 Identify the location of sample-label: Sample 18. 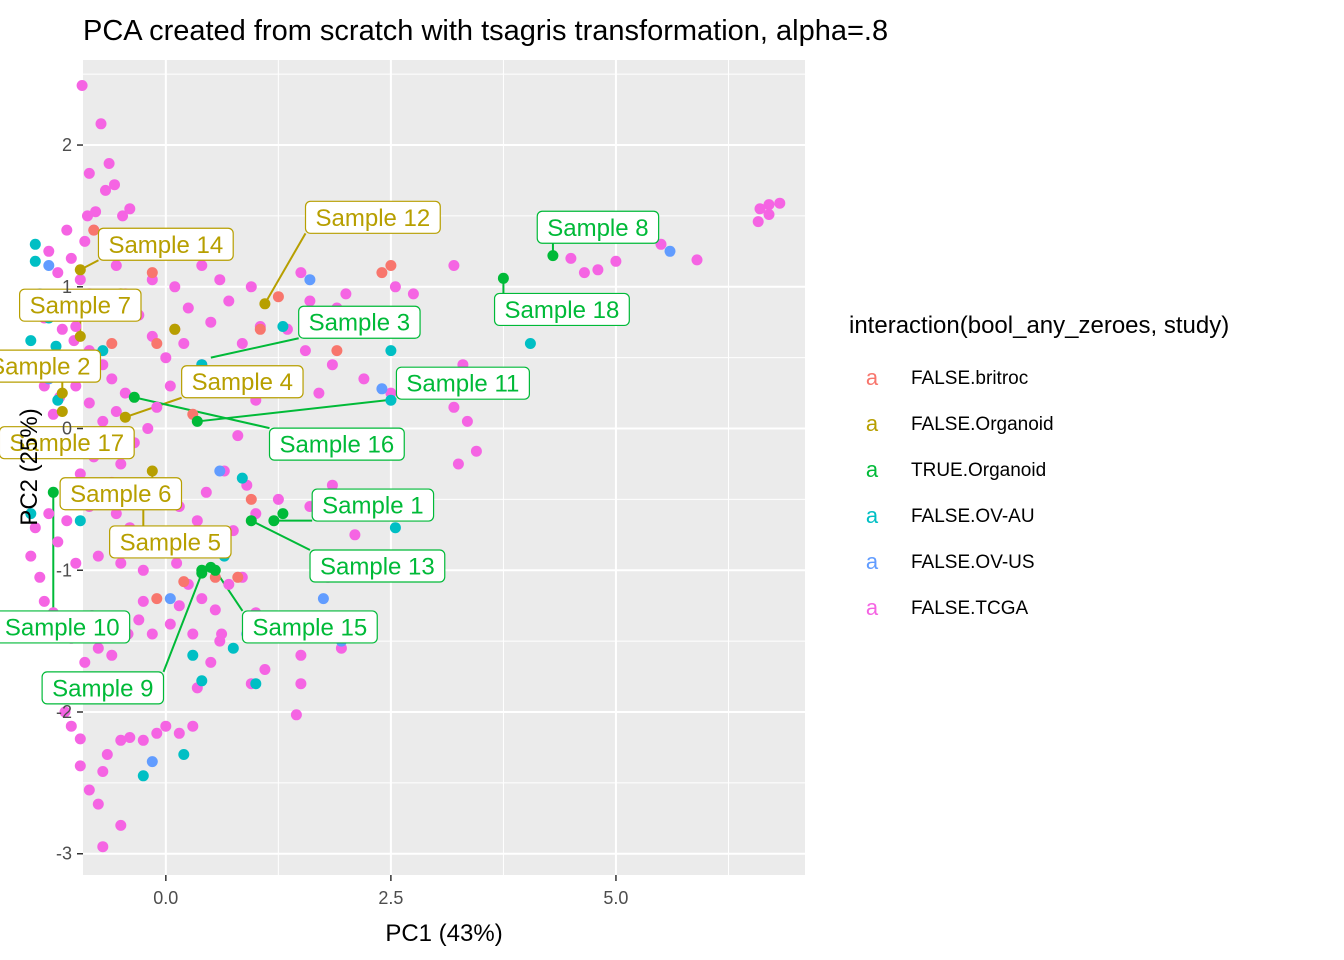
(561, 309).